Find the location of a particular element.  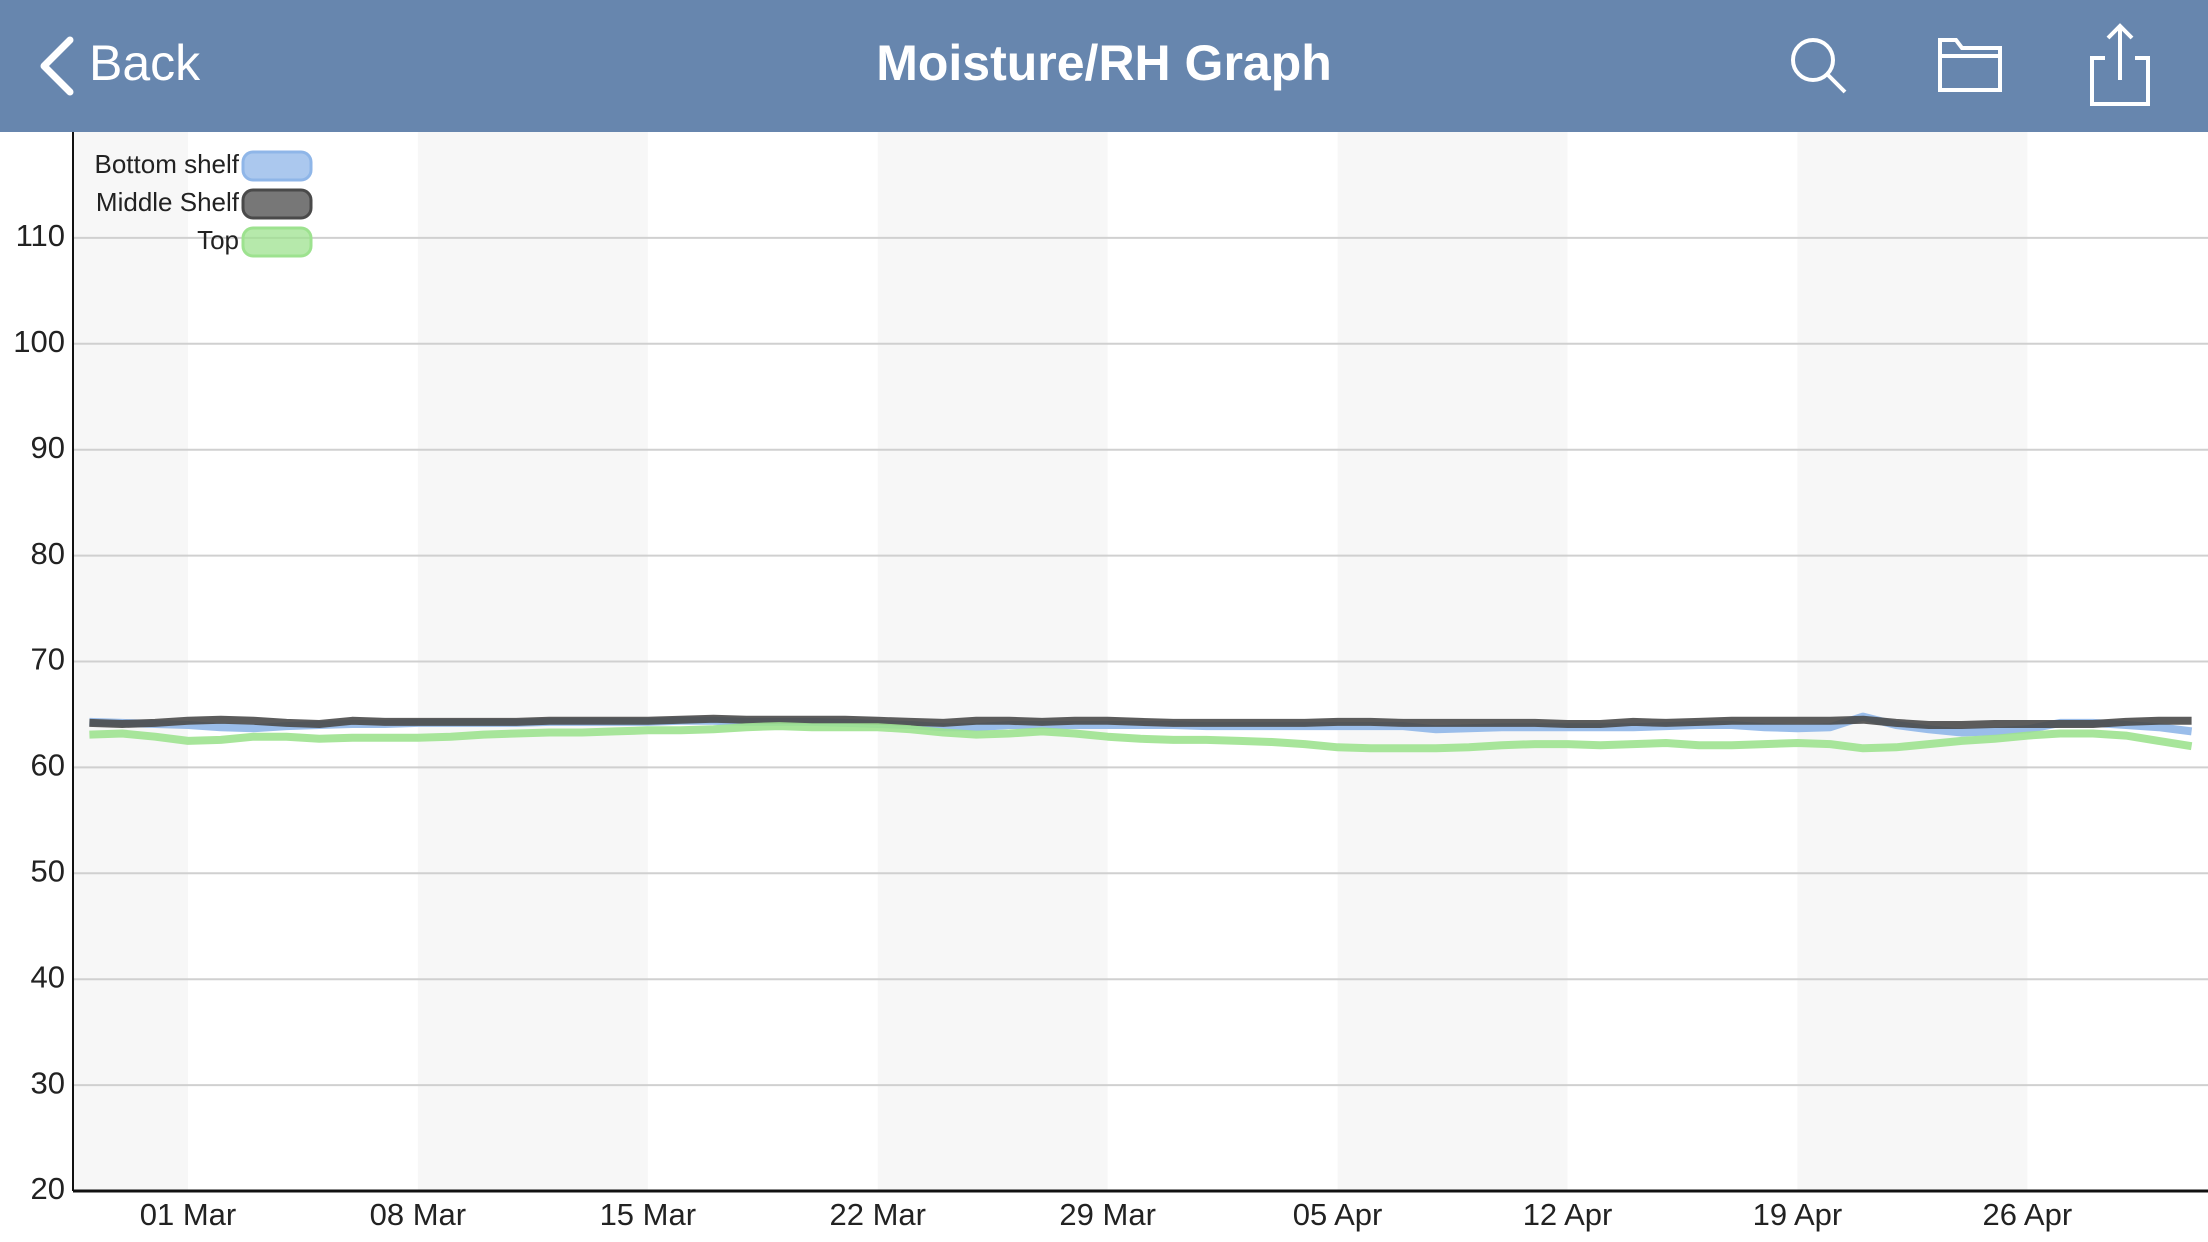

x-tick-label: 08 Mar is located at coordinates (418, 1214).